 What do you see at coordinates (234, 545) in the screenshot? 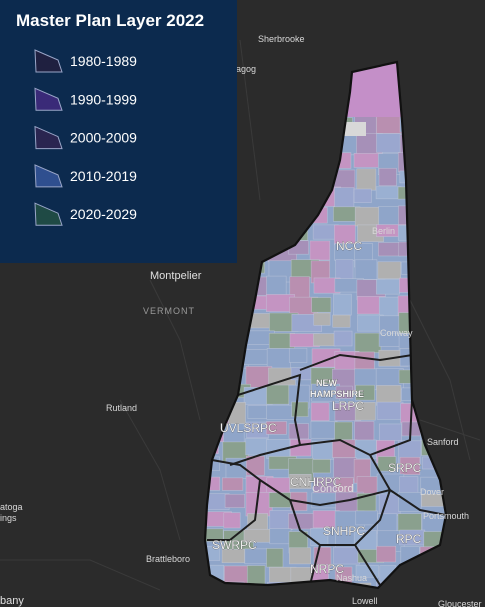
I see `region-label: SWRPC` at bounding box center [234, 545].